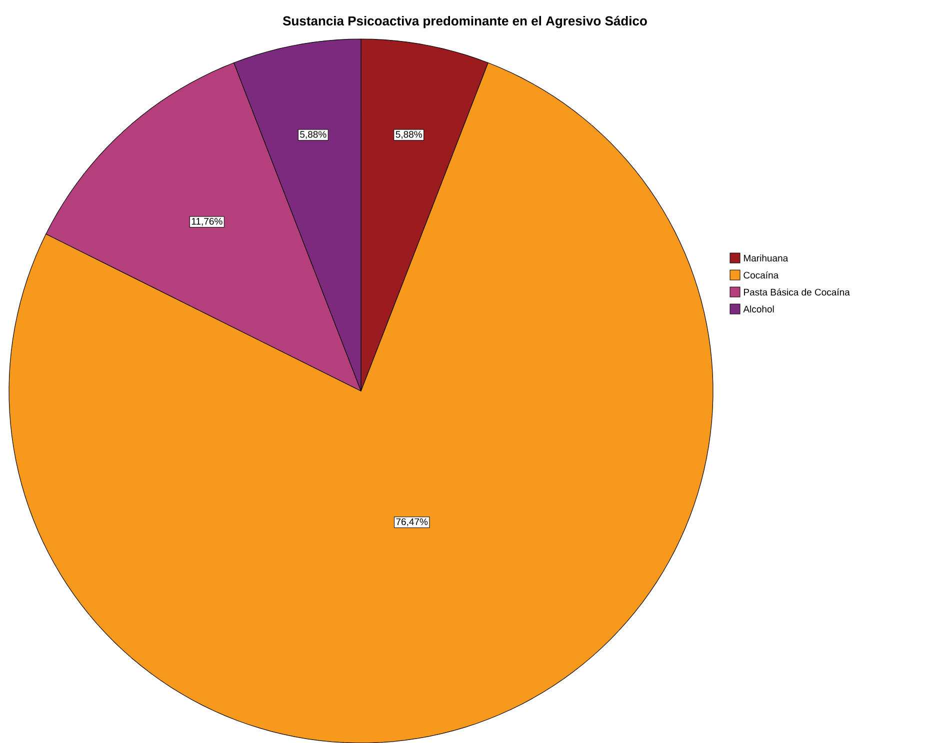 The width and height of the screenshot is (931, 743). I want to click on data-label: 76,47%, so click(412, 522).